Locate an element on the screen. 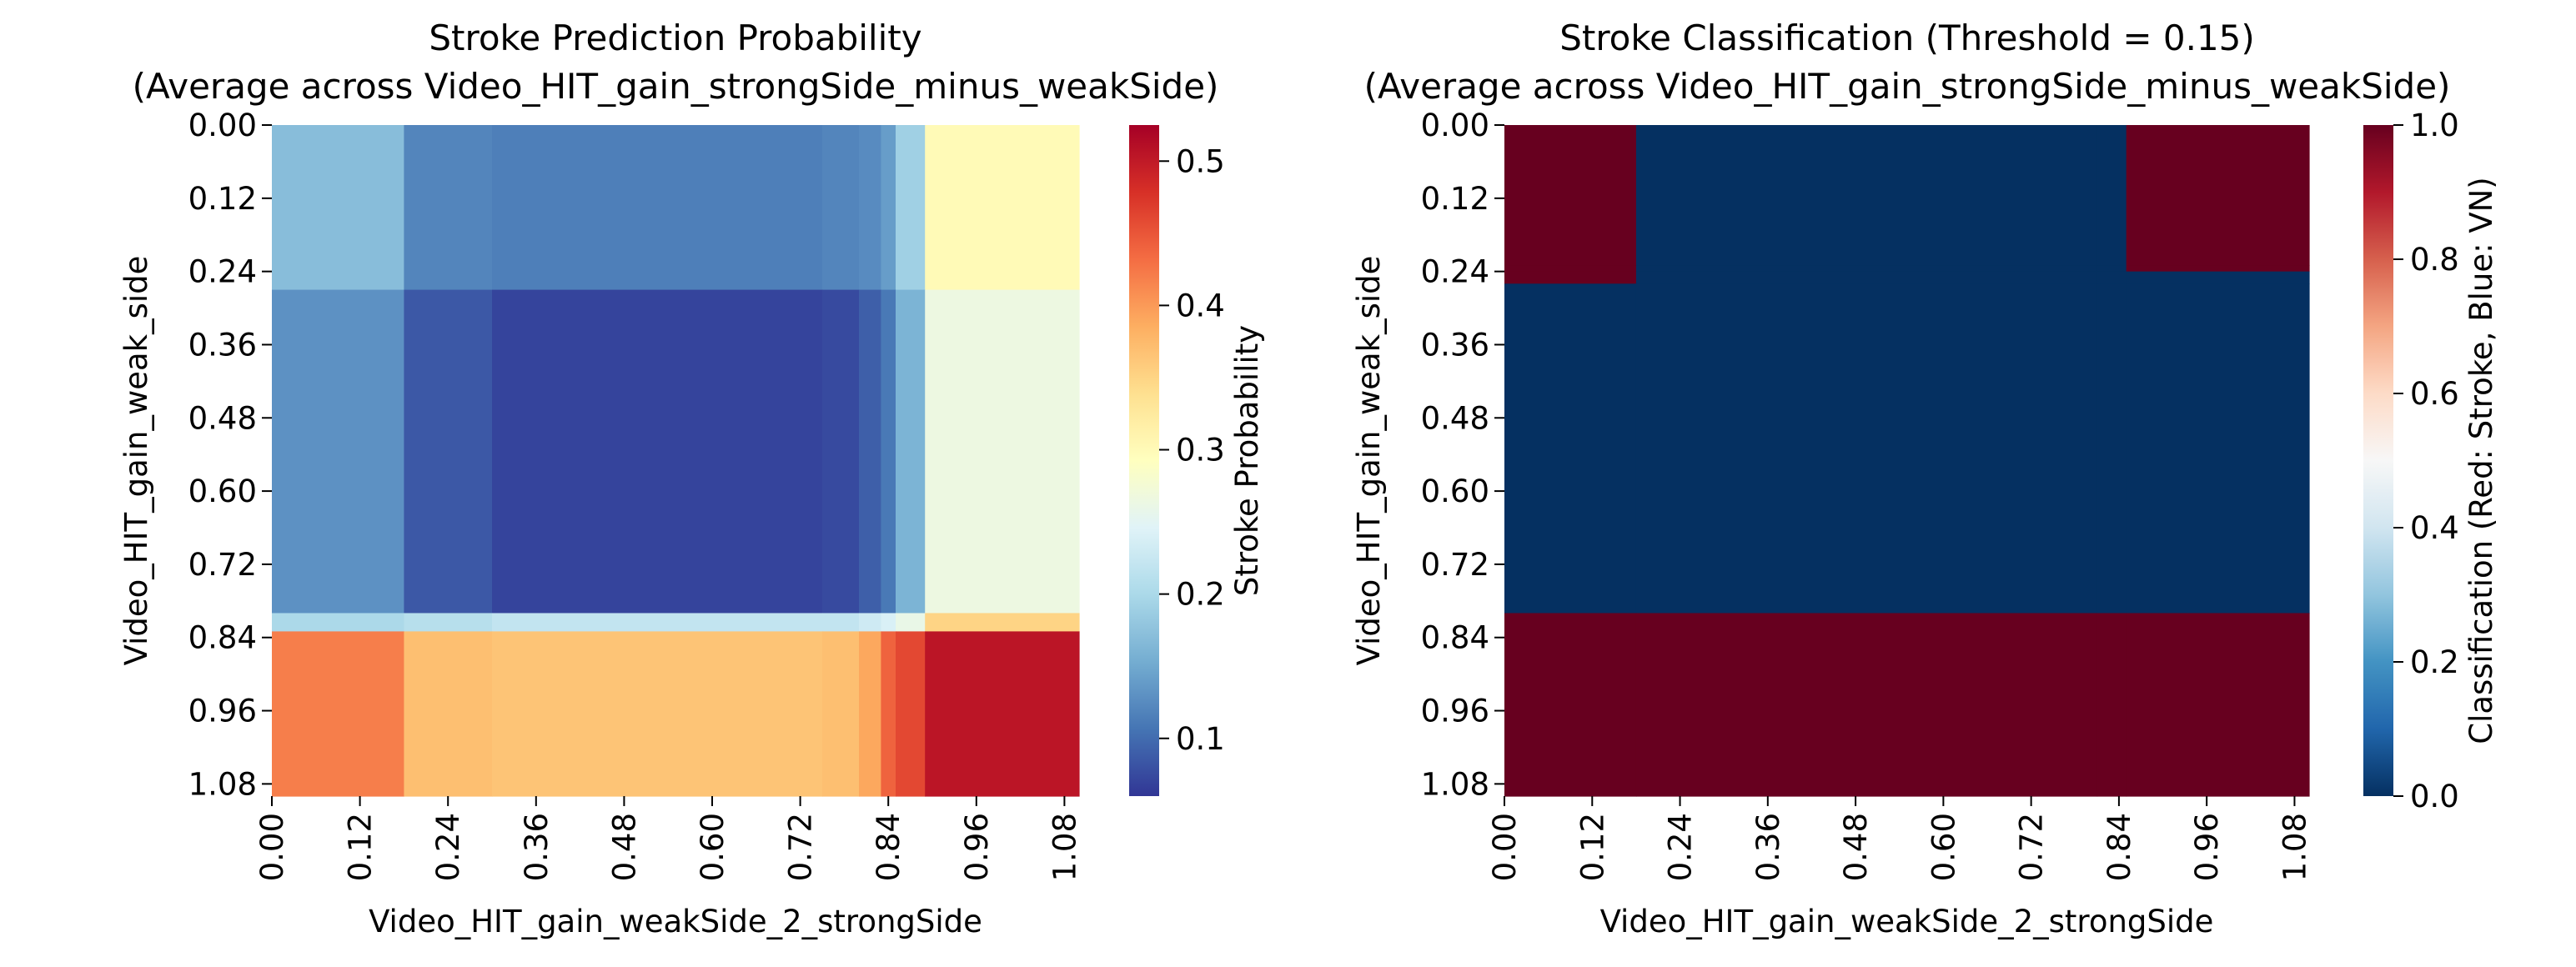  x-tick-label: 0.00 is located at coordinates (272, 847).